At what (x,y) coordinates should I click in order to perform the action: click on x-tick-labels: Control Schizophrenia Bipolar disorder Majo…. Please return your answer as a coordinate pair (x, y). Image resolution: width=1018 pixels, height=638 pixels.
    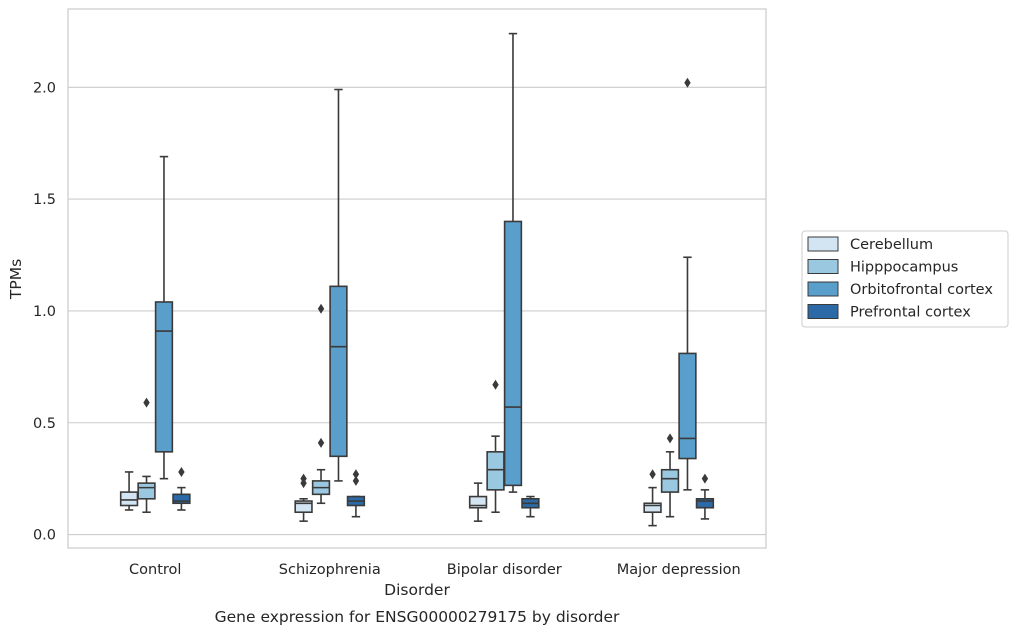
    Looking at the image, I should click on (435, 570).